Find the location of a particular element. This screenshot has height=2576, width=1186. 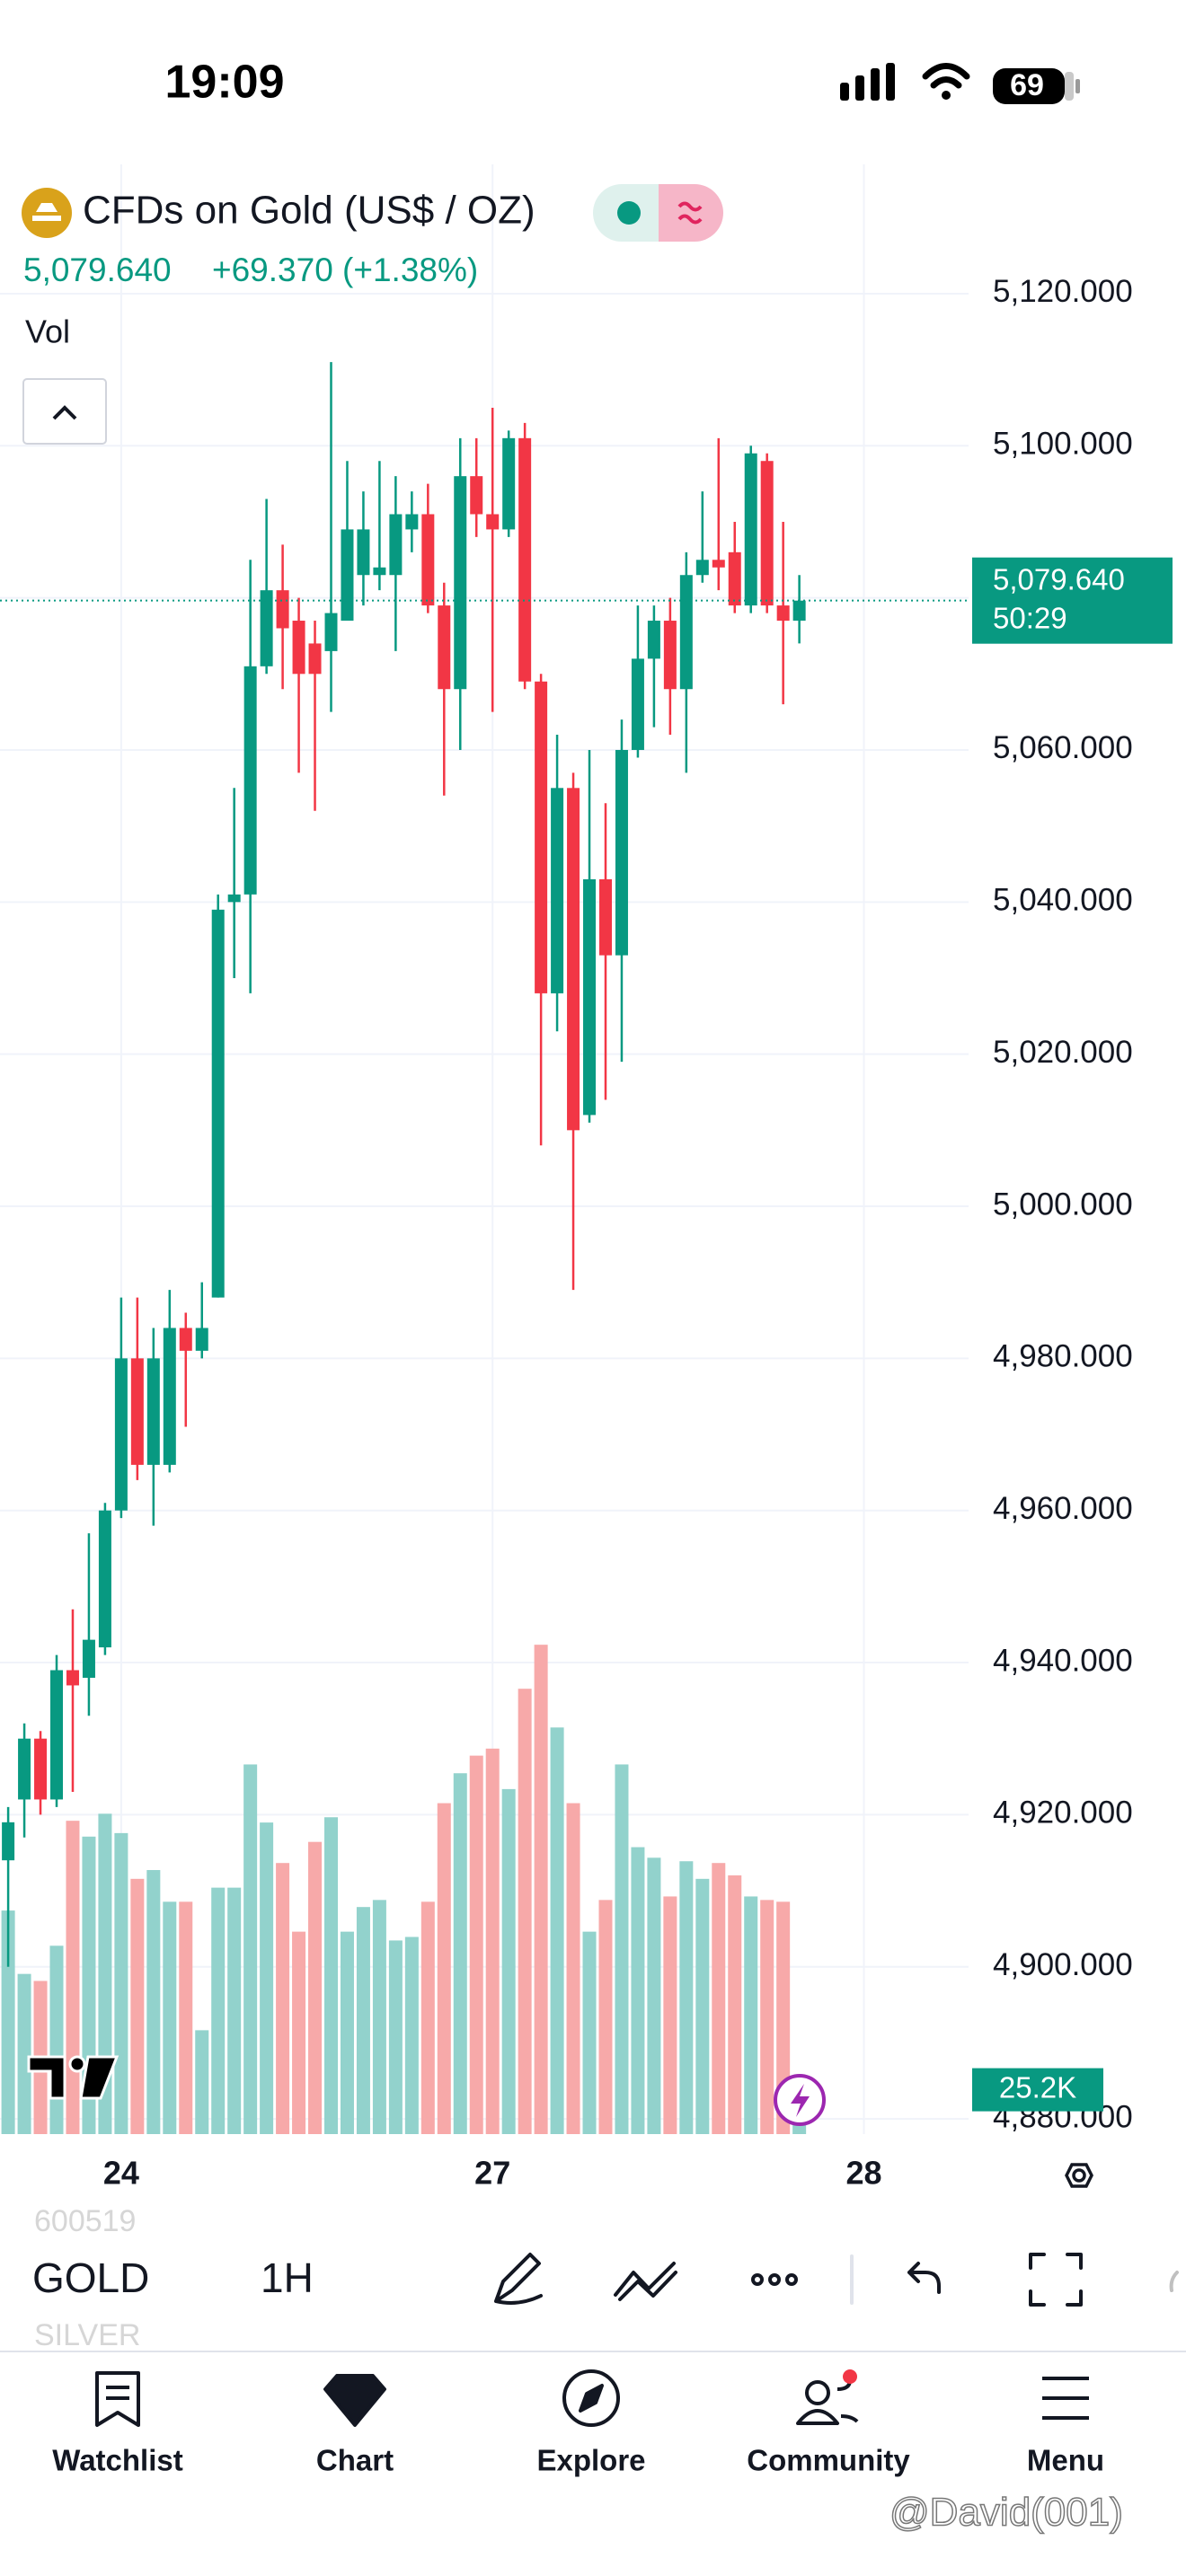

volume-pane is located at coordinates (404, 1890).